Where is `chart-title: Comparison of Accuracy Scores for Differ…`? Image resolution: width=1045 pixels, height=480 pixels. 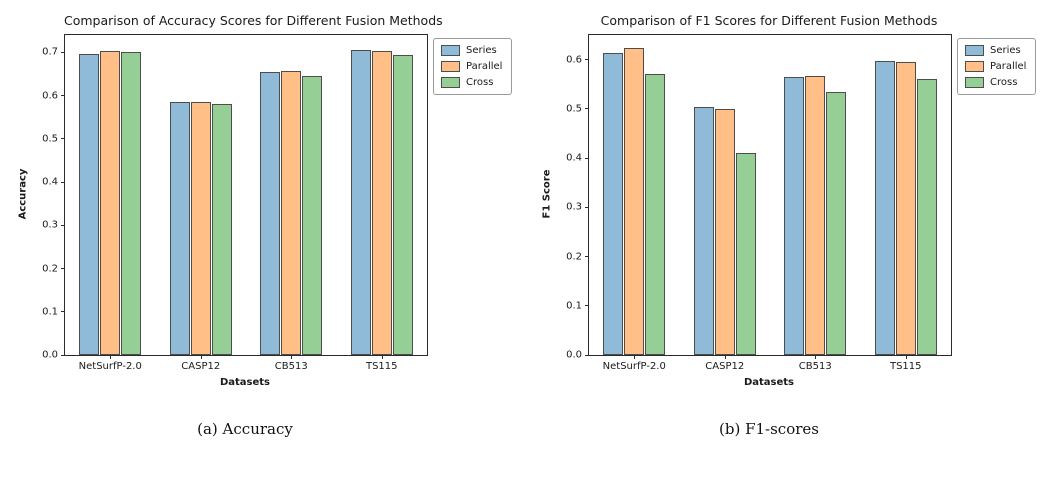
chart-title: Comparison of Accuracy Scores for Differ… is located at coordinates (253, 20).